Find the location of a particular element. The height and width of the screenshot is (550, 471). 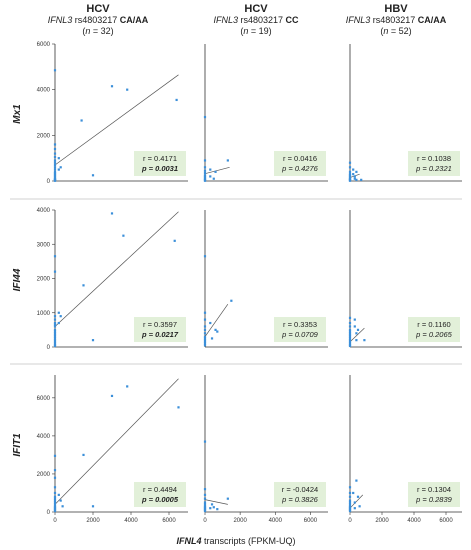

column-header-virus: HBV is located at coordinates (396, 9).